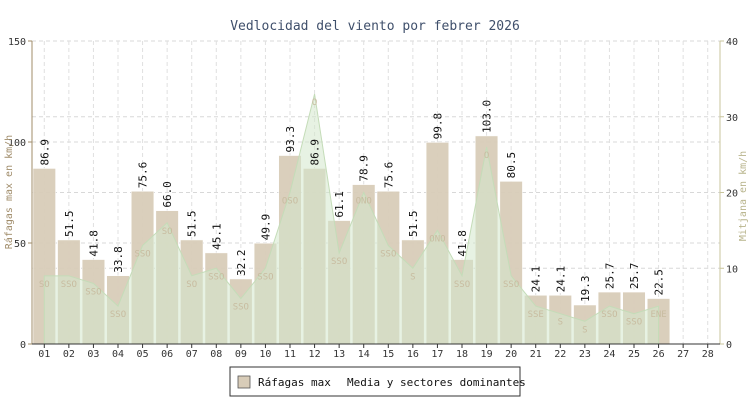 The width and height of the screenshot is (750, 404). I want to click on value-label-18: 41.8, so click(462, 243).